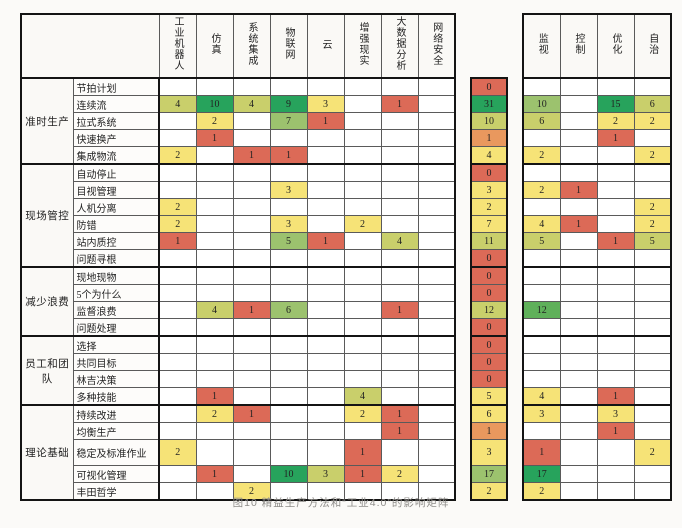 The height and width of the screenshot is (528, 682). What do you see at coordinates (238, 293) in the screenshot?
I see `table-row: 5个为什么` at bounding box center [238, 293].